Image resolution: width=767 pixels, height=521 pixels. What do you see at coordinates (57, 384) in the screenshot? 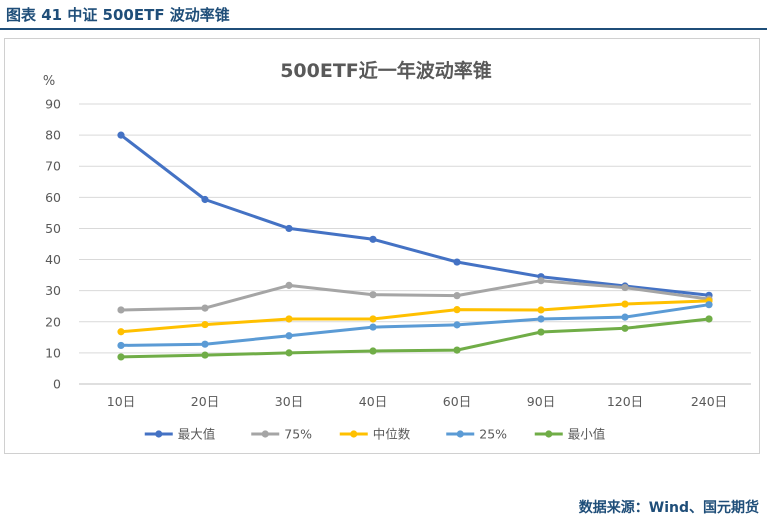
I see `y-tick-label: 0` at bounding box center [57, 384].